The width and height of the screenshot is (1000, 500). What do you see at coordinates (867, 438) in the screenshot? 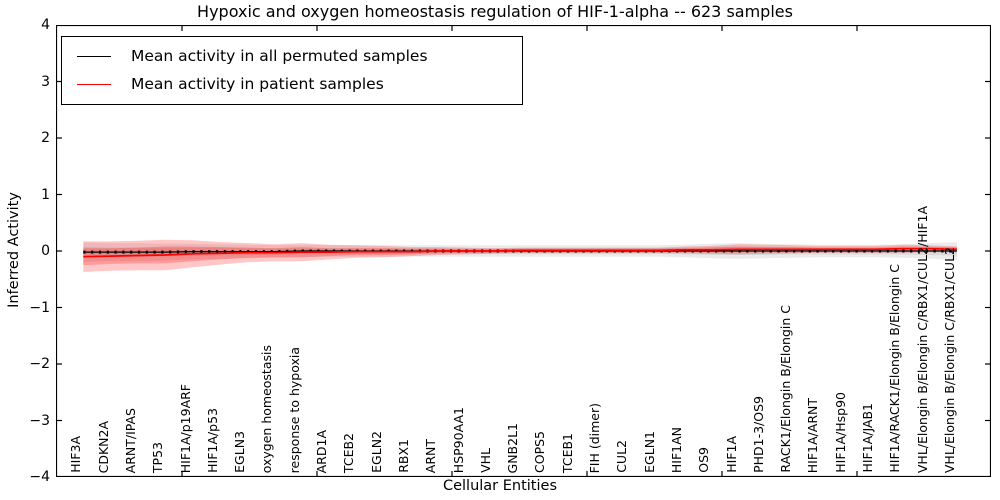
I see `x-category-label: HIF1A/JAB1` at bounding box center [867, 438].